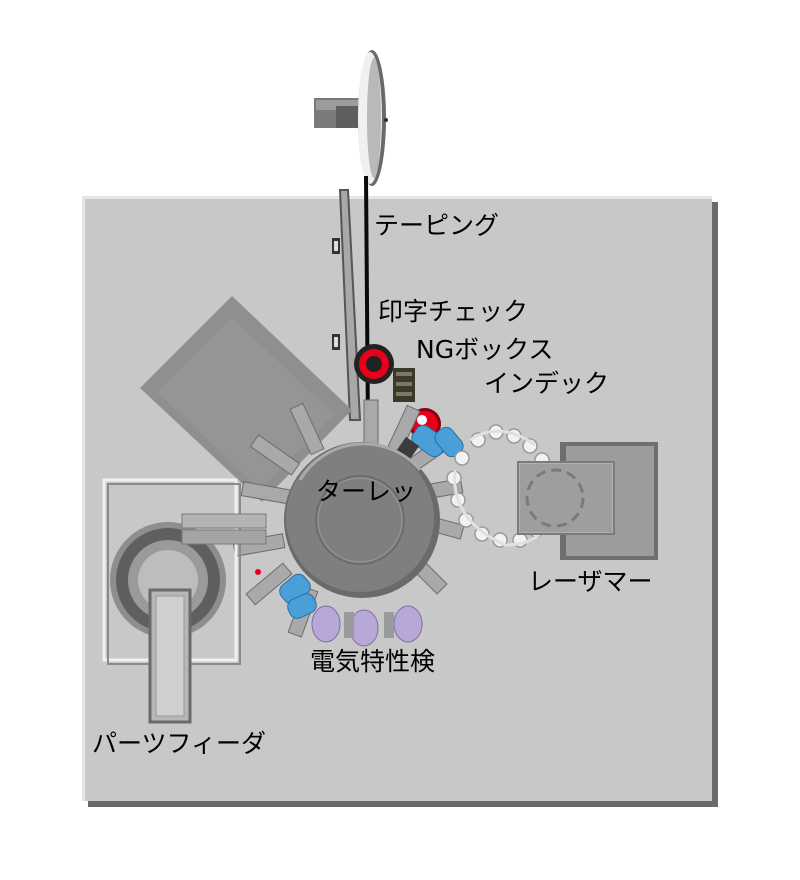 The image size is (800, 880). I want to click on parts-feeder-label: パーツフィーダ, so click(179, 743).